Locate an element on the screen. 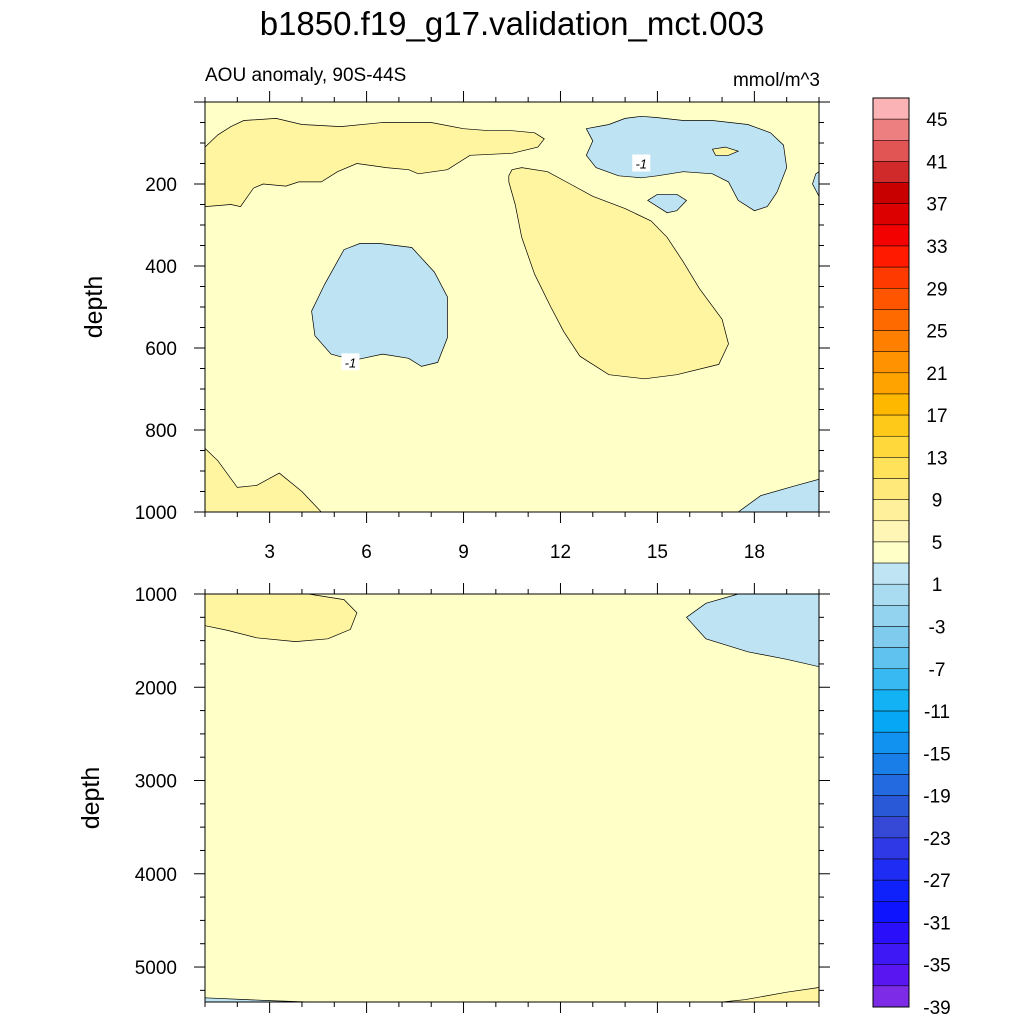 Image resolution: width=1024 pixels, height=1024 pixels. colorbar-label: 33 is located at coordinates (936, 247).